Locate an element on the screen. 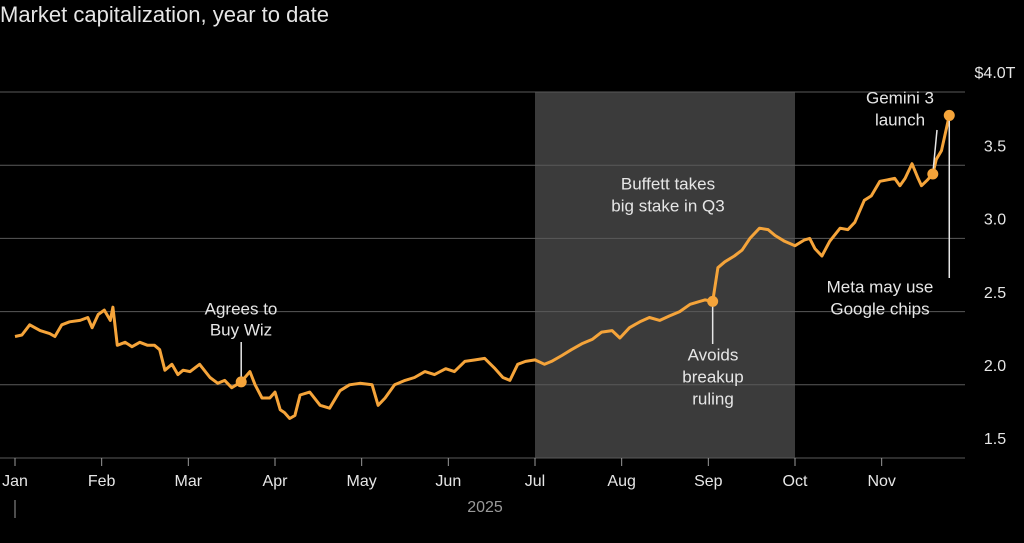  annotation-text: Buffett takes is located at coordinates (668, 183).